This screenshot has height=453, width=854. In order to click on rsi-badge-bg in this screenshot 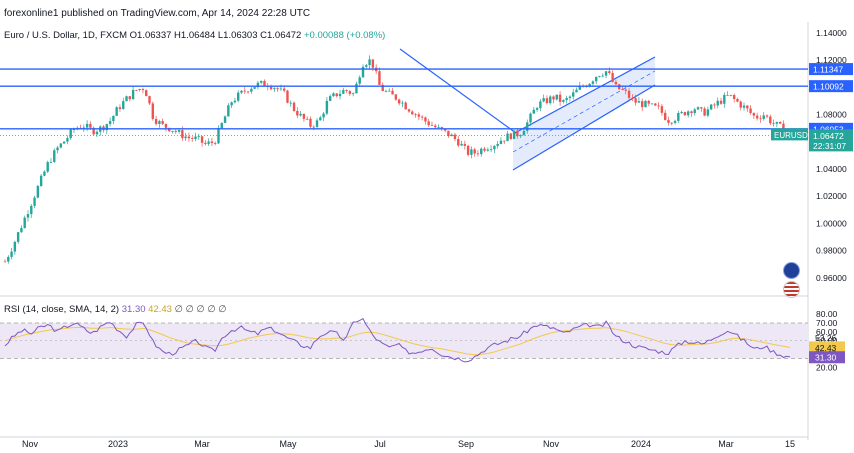, I will do `click(827, 357)`.